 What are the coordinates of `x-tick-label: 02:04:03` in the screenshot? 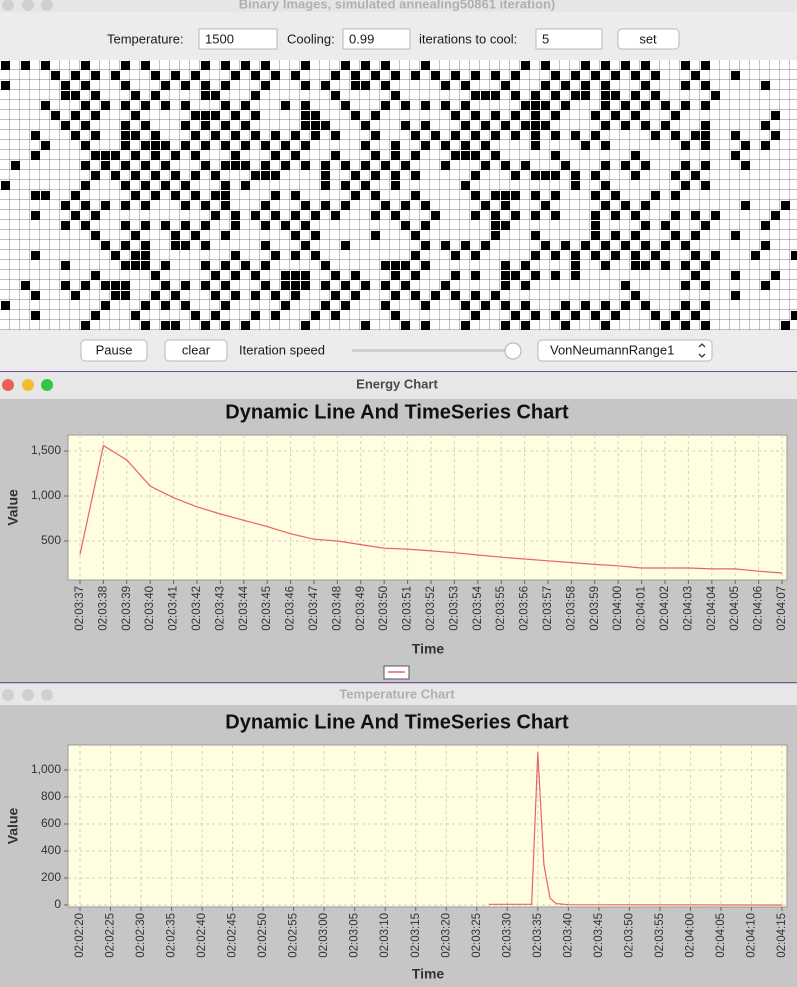 It's located at (688, 608).